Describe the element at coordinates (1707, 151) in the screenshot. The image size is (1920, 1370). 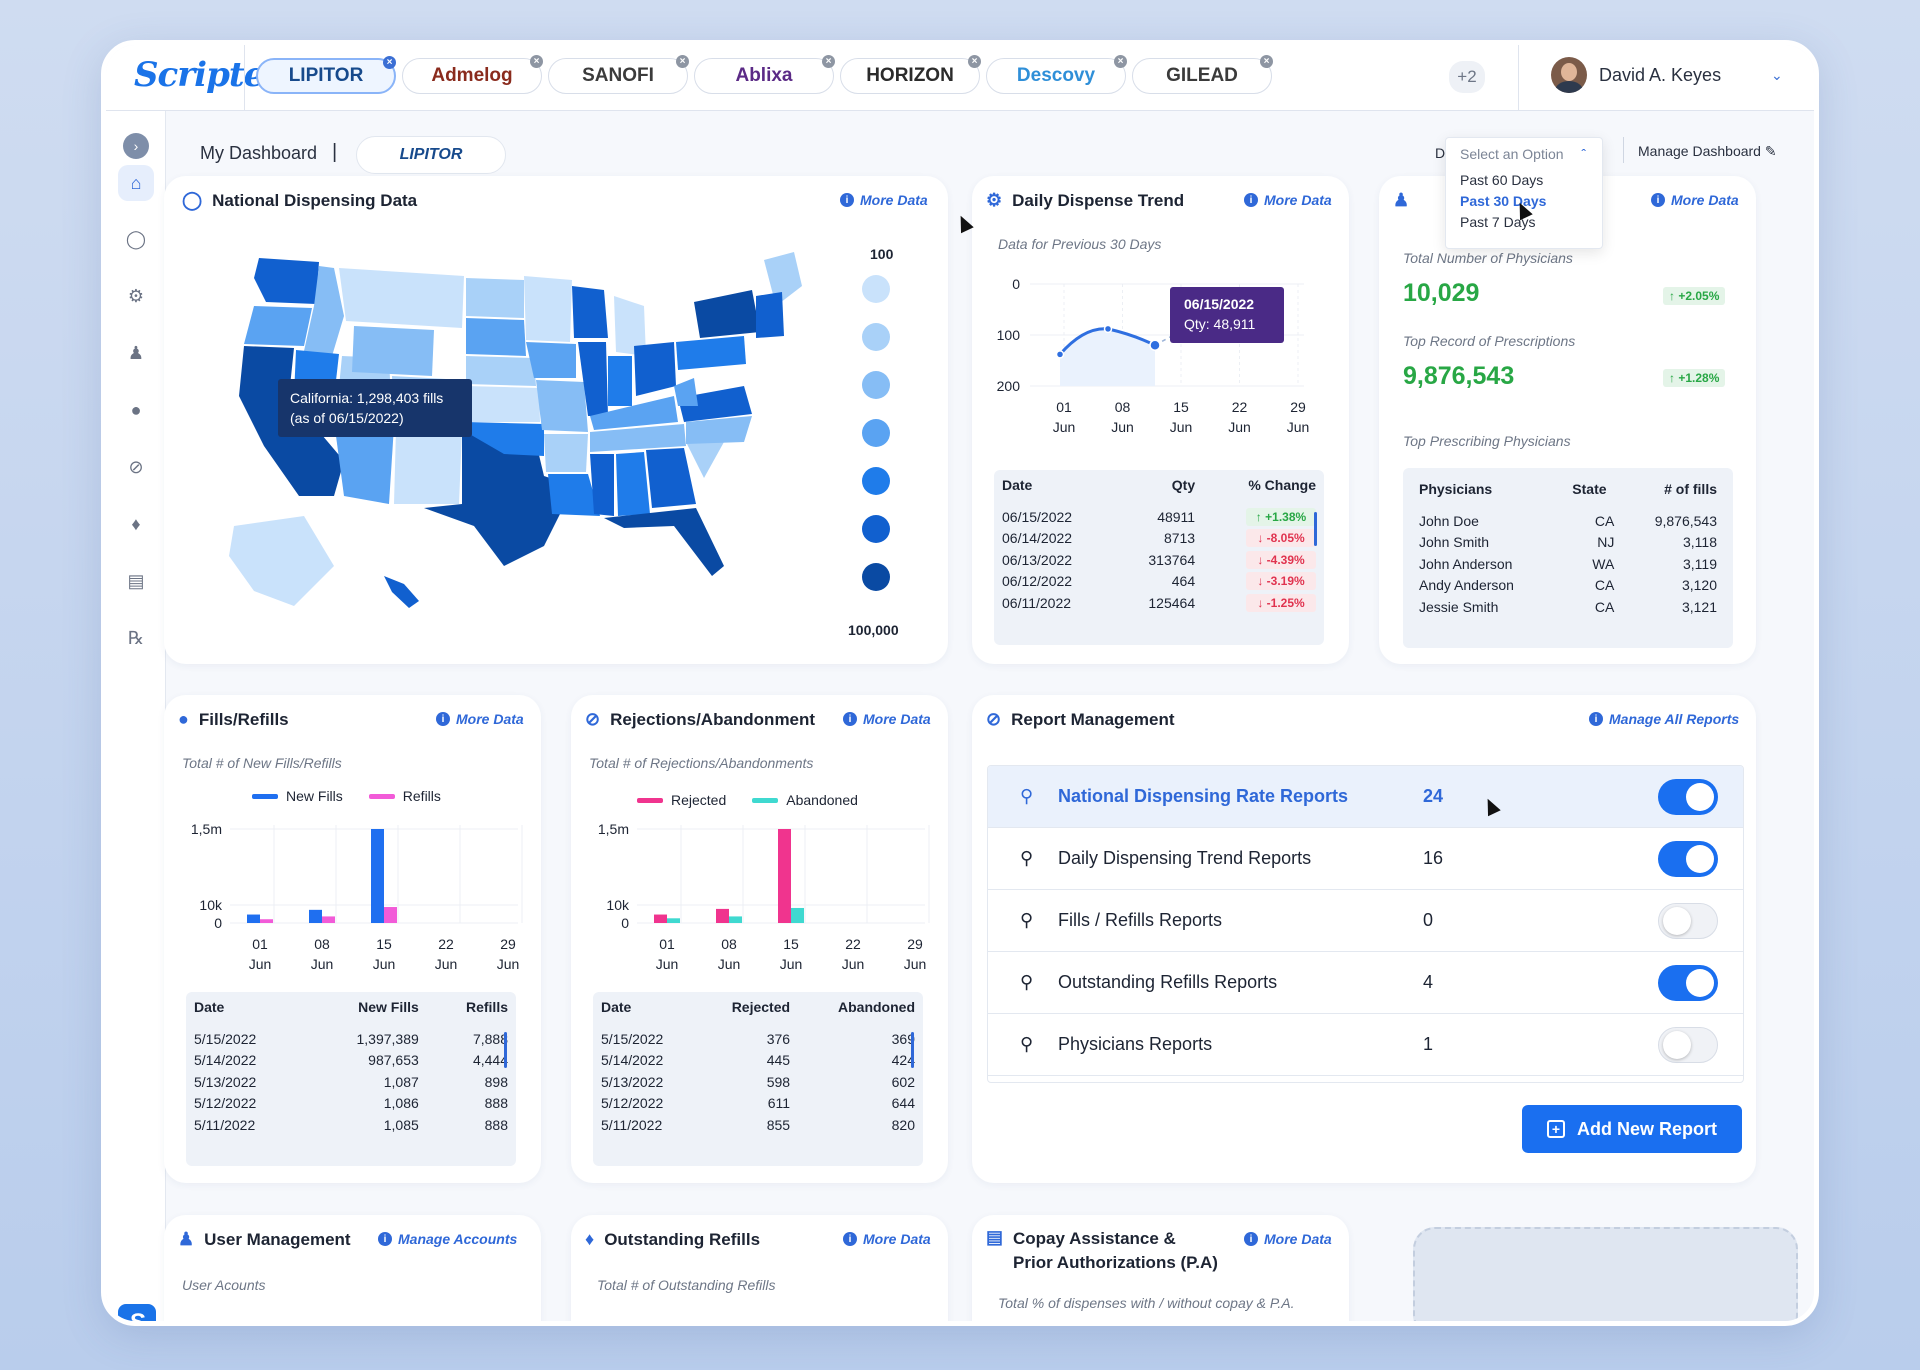
I see `manage-dashboard-button: Manage Dashboard ✎` at that location.